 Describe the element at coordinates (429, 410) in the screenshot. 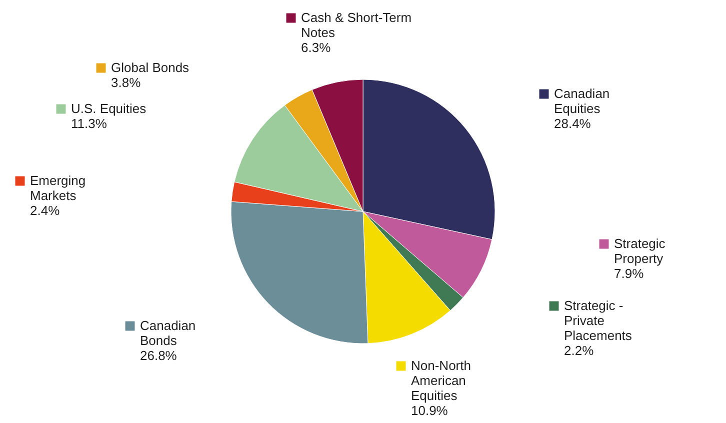

I see `data-label: 10.9%` at that location.